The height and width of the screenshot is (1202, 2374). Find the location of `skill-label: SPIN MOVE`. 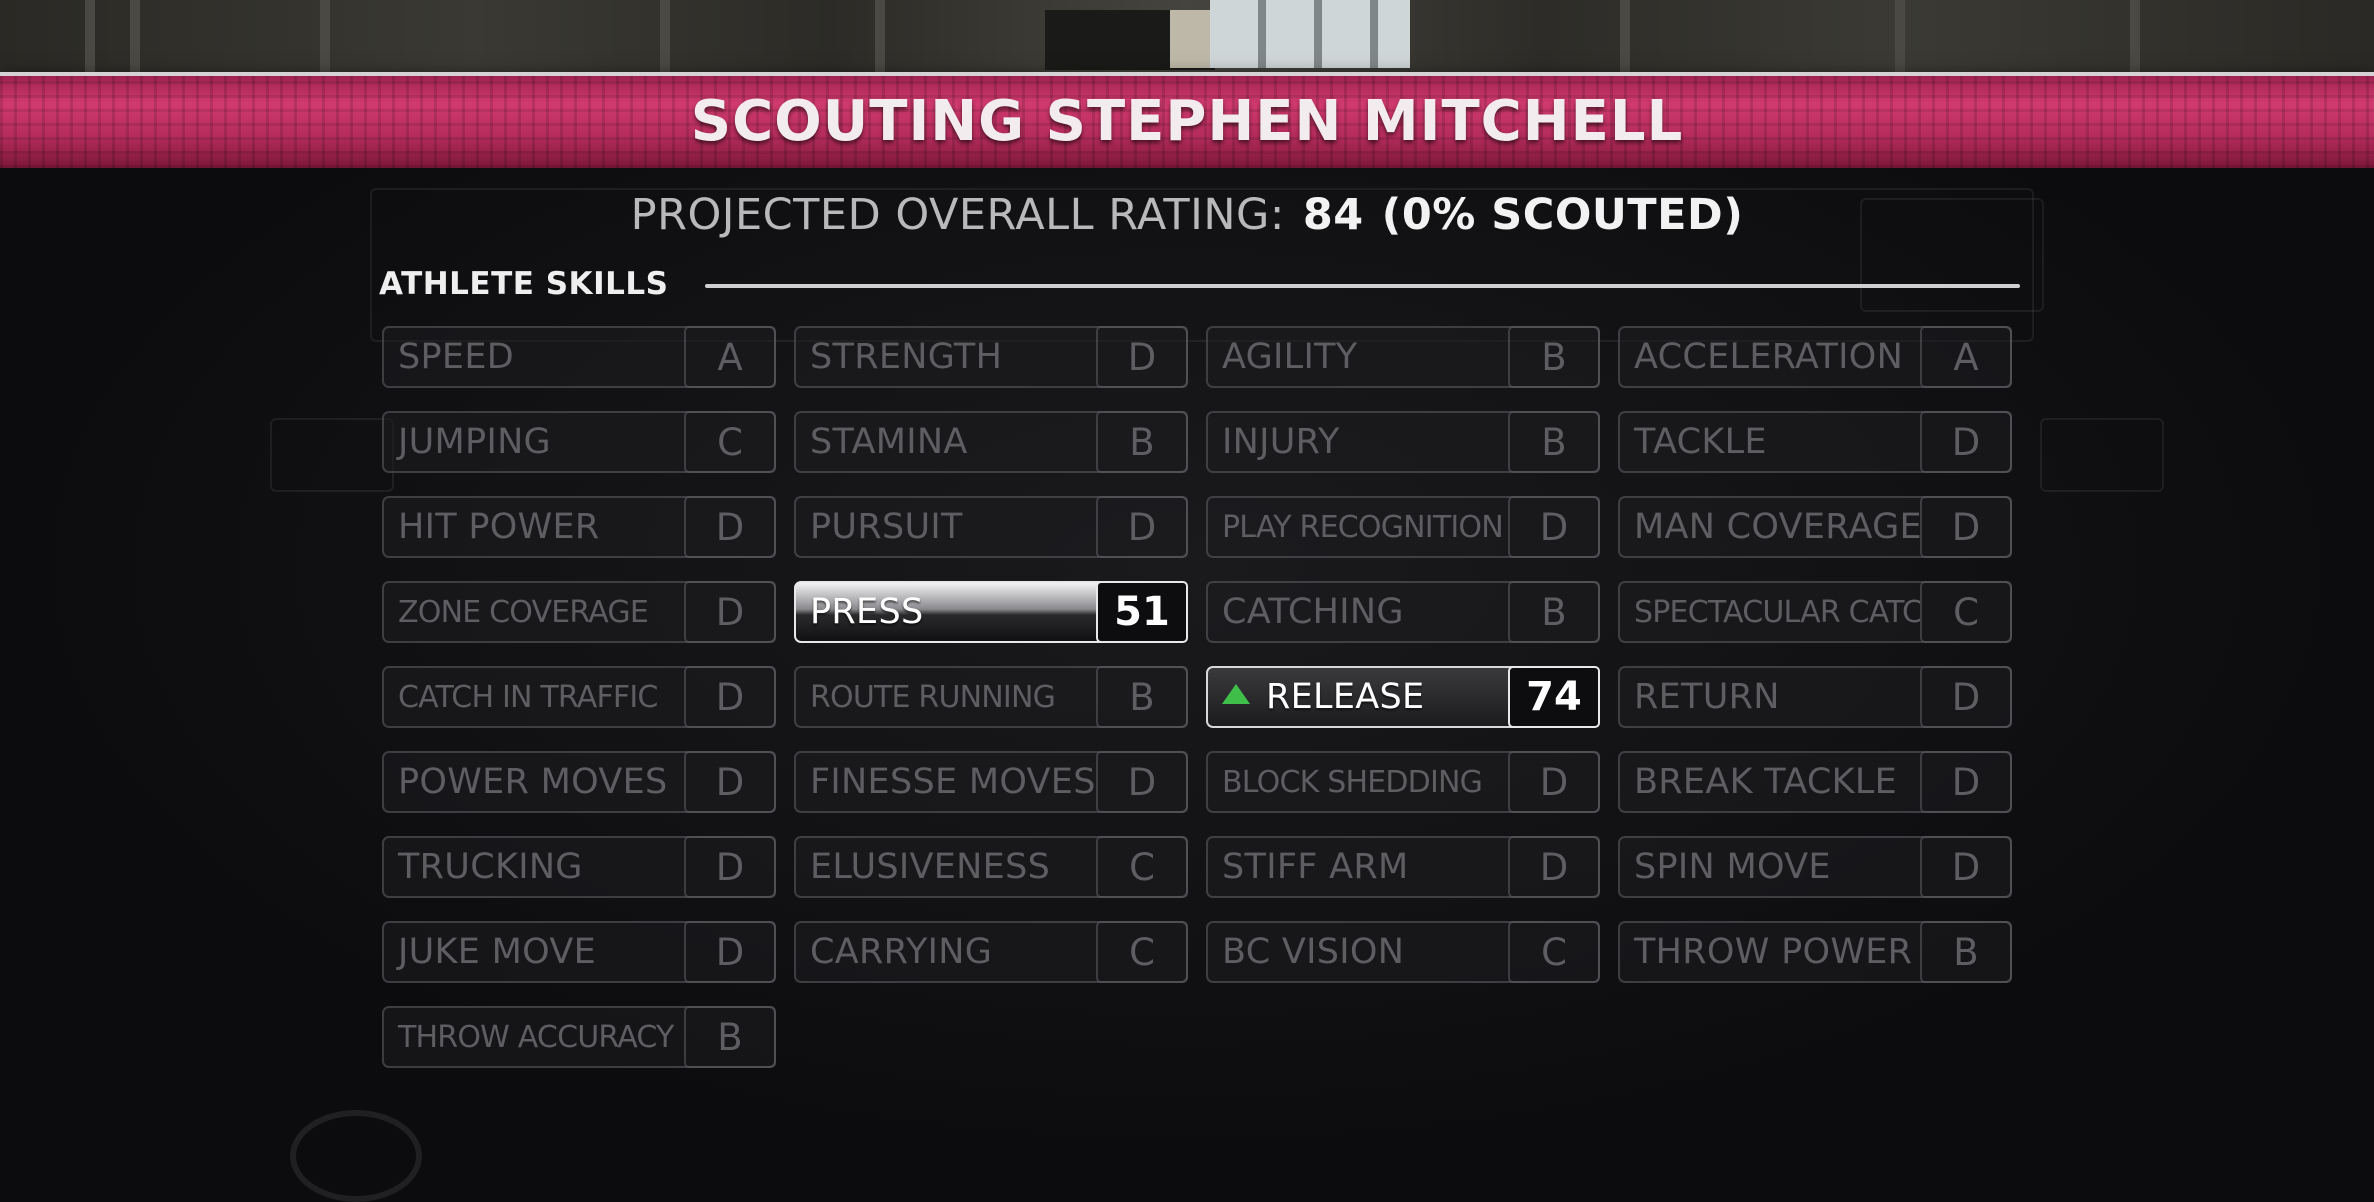

skill-label: SPIN MOVE is located at coordinates (1732, 867).